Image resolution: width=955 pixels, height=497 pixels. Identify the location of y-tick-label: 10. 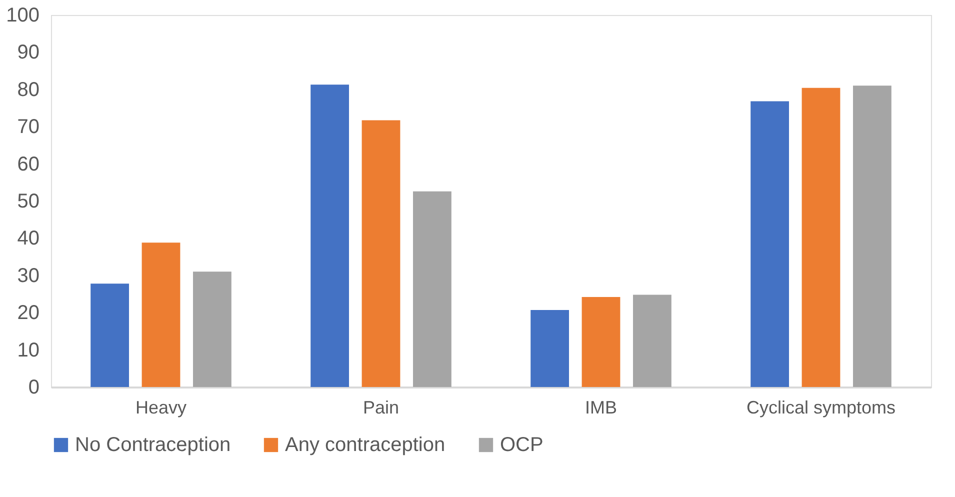
(28, 350).